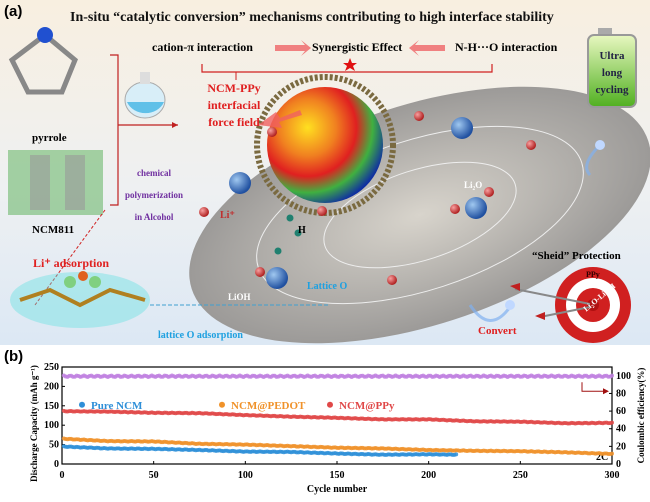 The width and height of the screenshot is (650, 502). What do you see at coordinates (350, 64) in the screenshot?
I see `star-icon` at bounding box center [350, 64].